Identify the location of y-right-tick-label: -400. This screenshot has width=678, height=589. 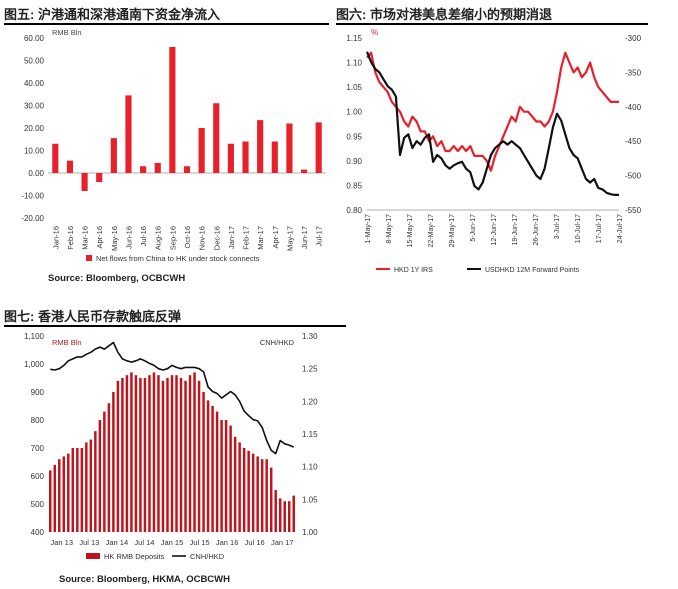
(633, 107).